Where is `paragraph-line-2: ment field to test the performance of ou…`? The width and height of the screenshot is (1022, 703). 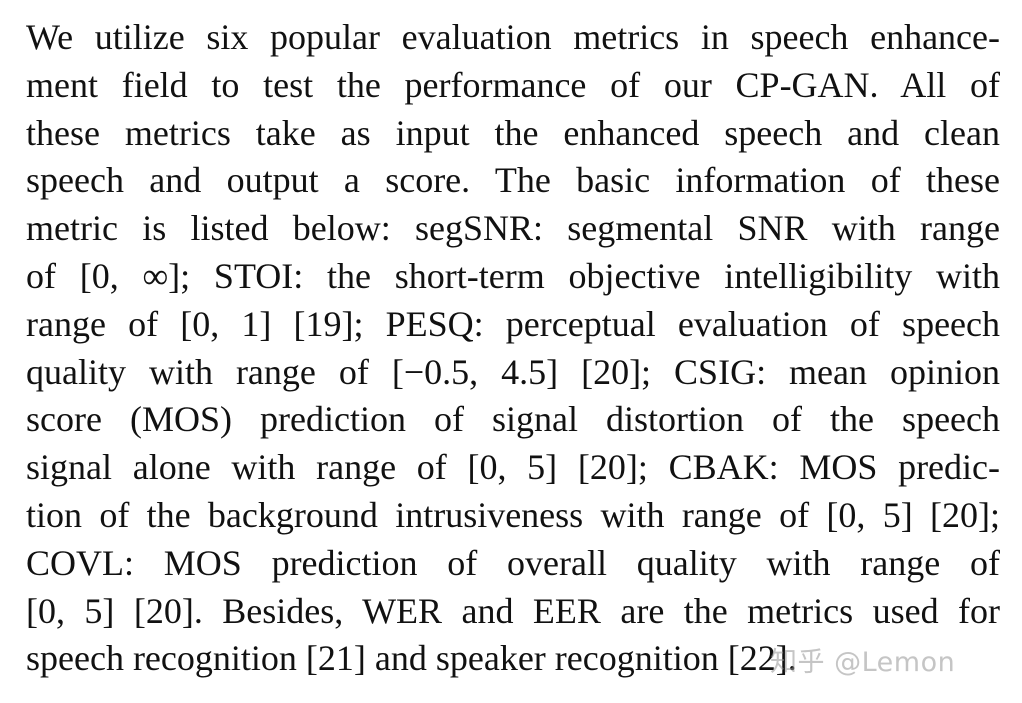
paragraph-line-2: ment field to test the performance of ou… is located at coordinates (513, 84).